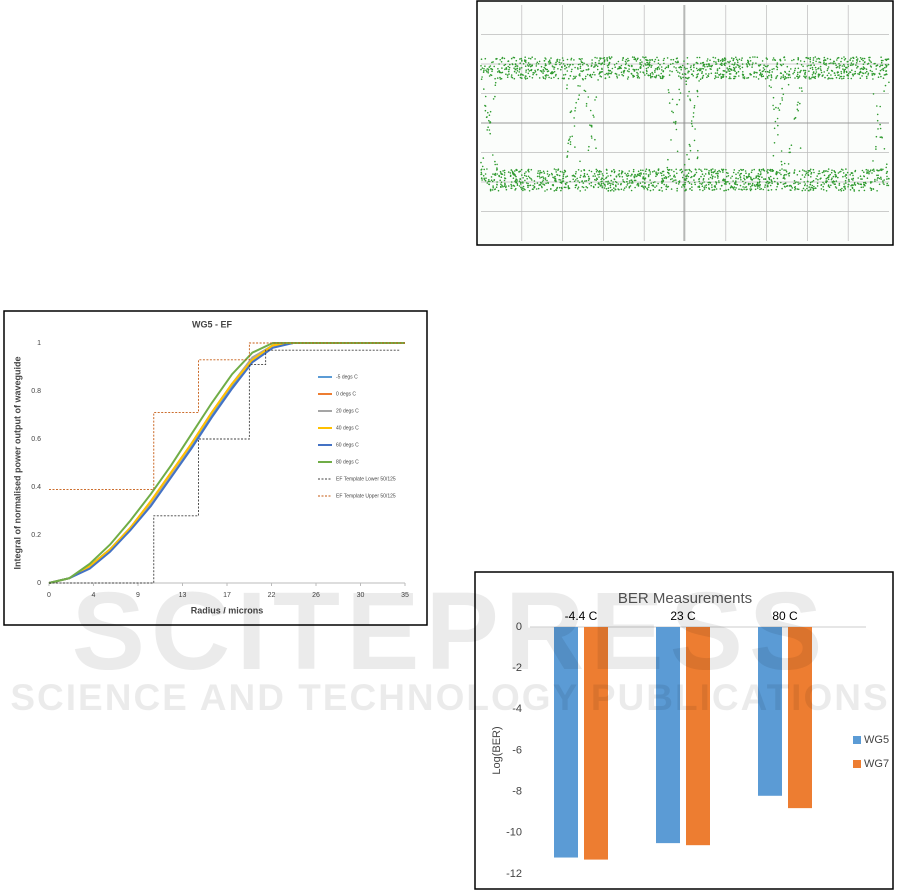 The image size is (901, 893). I want to click on x-tick-label: 4, so click(94, 595).